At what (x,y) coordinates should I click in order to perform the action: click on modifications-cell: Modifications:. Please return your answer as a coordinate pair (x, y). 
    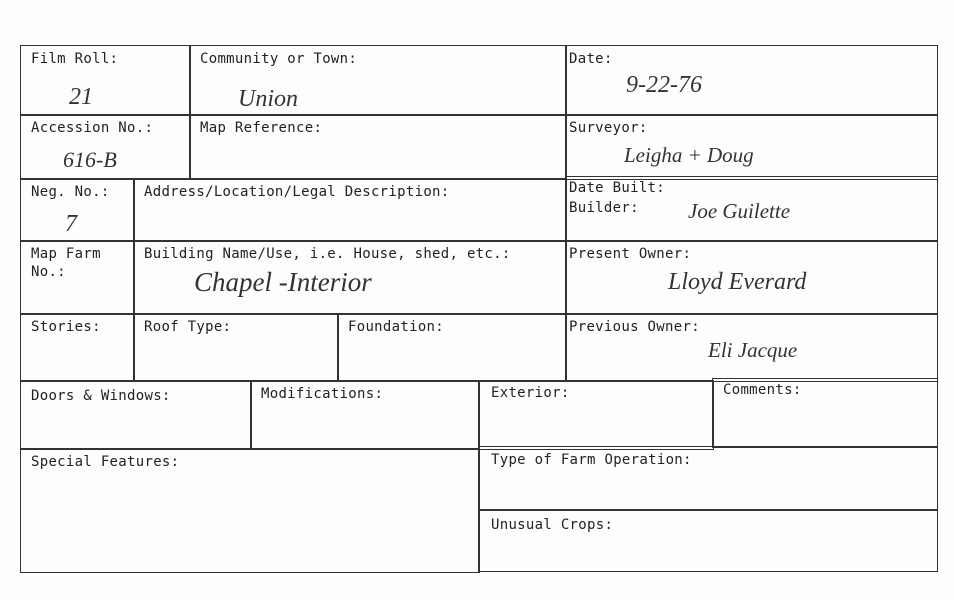
    Looking at the image, I should click on (365, 415).